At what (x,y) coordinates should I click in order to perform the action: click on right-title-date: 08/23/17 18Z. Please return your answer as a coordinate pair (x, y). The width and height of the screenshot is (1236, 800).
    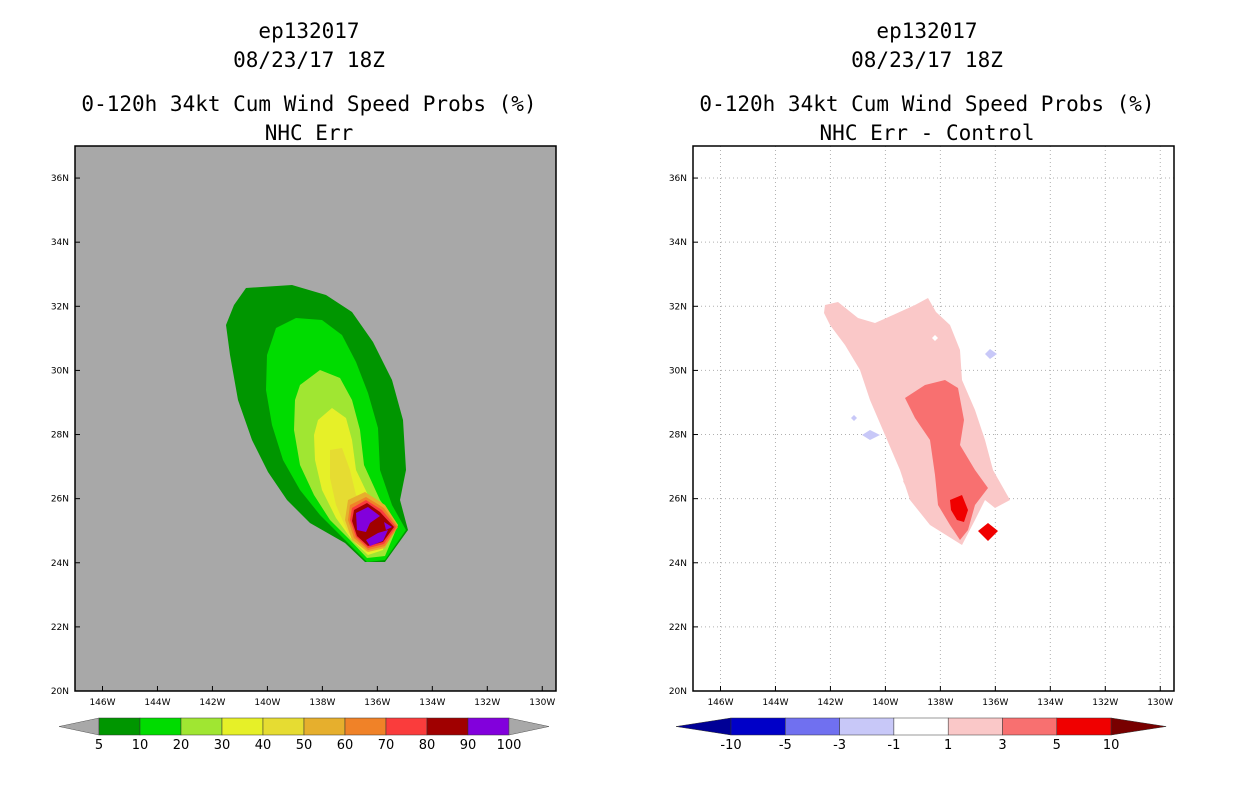
    Looking at the image, I should click on (927, 60).